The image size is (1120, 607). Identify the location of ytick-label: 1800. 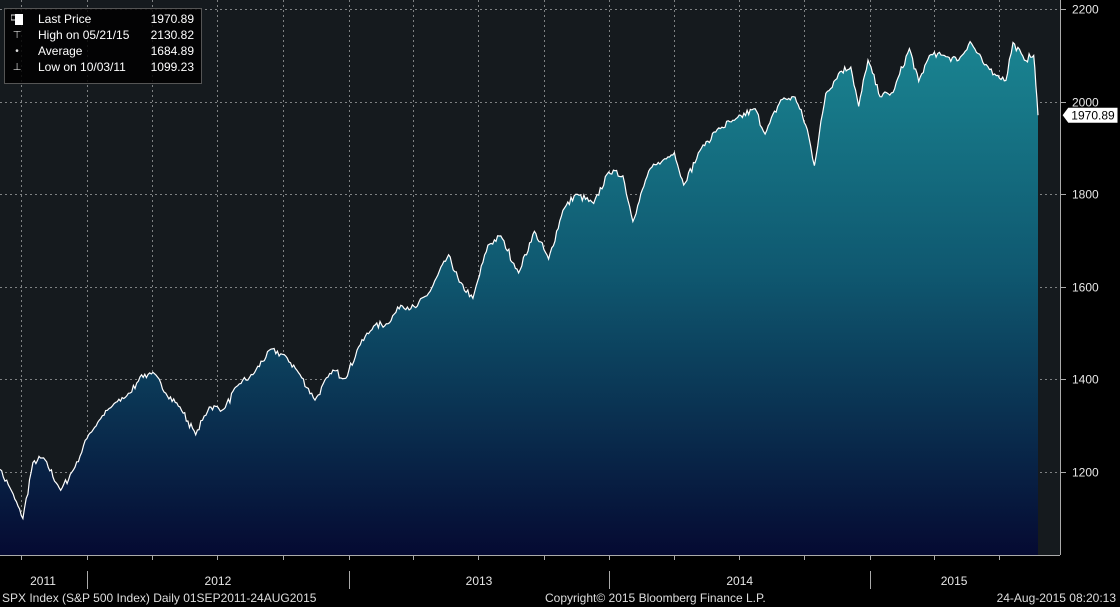
(1085, 195).